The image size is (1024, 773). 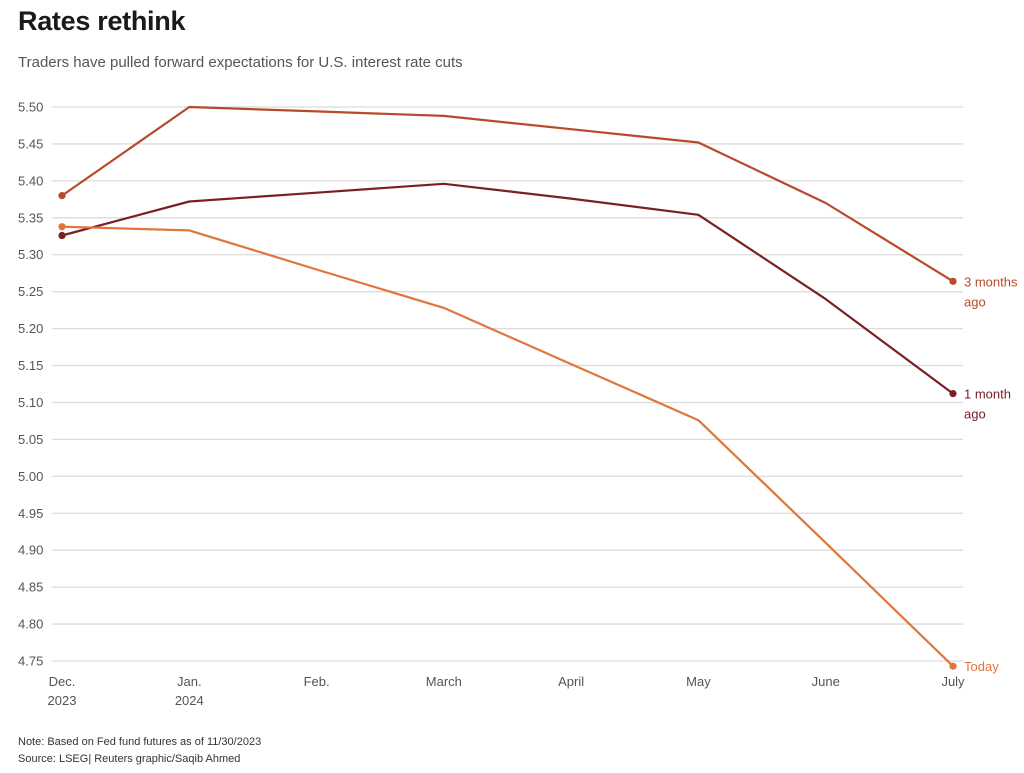 I want to click on y-tick-label: 4.95, so click(x=30, y=513).